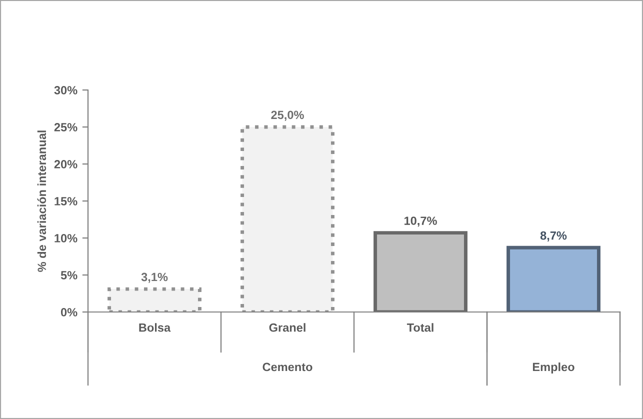 The width and height of the screenshot is (643, 419). What do you see at coordinates (66, 238) in the screenshot?
I see `y-tick-label: 10%` at bounding box center [66, 238].